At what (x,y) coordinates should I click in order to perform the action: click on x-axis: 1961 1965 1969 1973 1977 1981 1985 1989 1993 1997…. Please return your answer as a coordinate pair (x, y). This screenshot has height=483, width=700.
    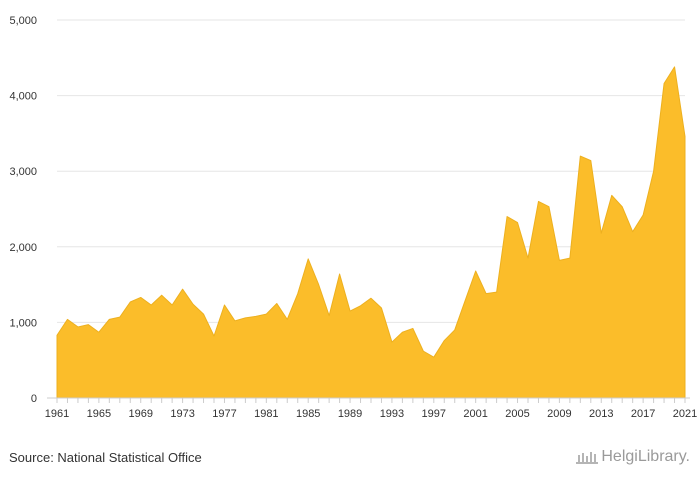
    Looking at the image, I should click on (371, 409).